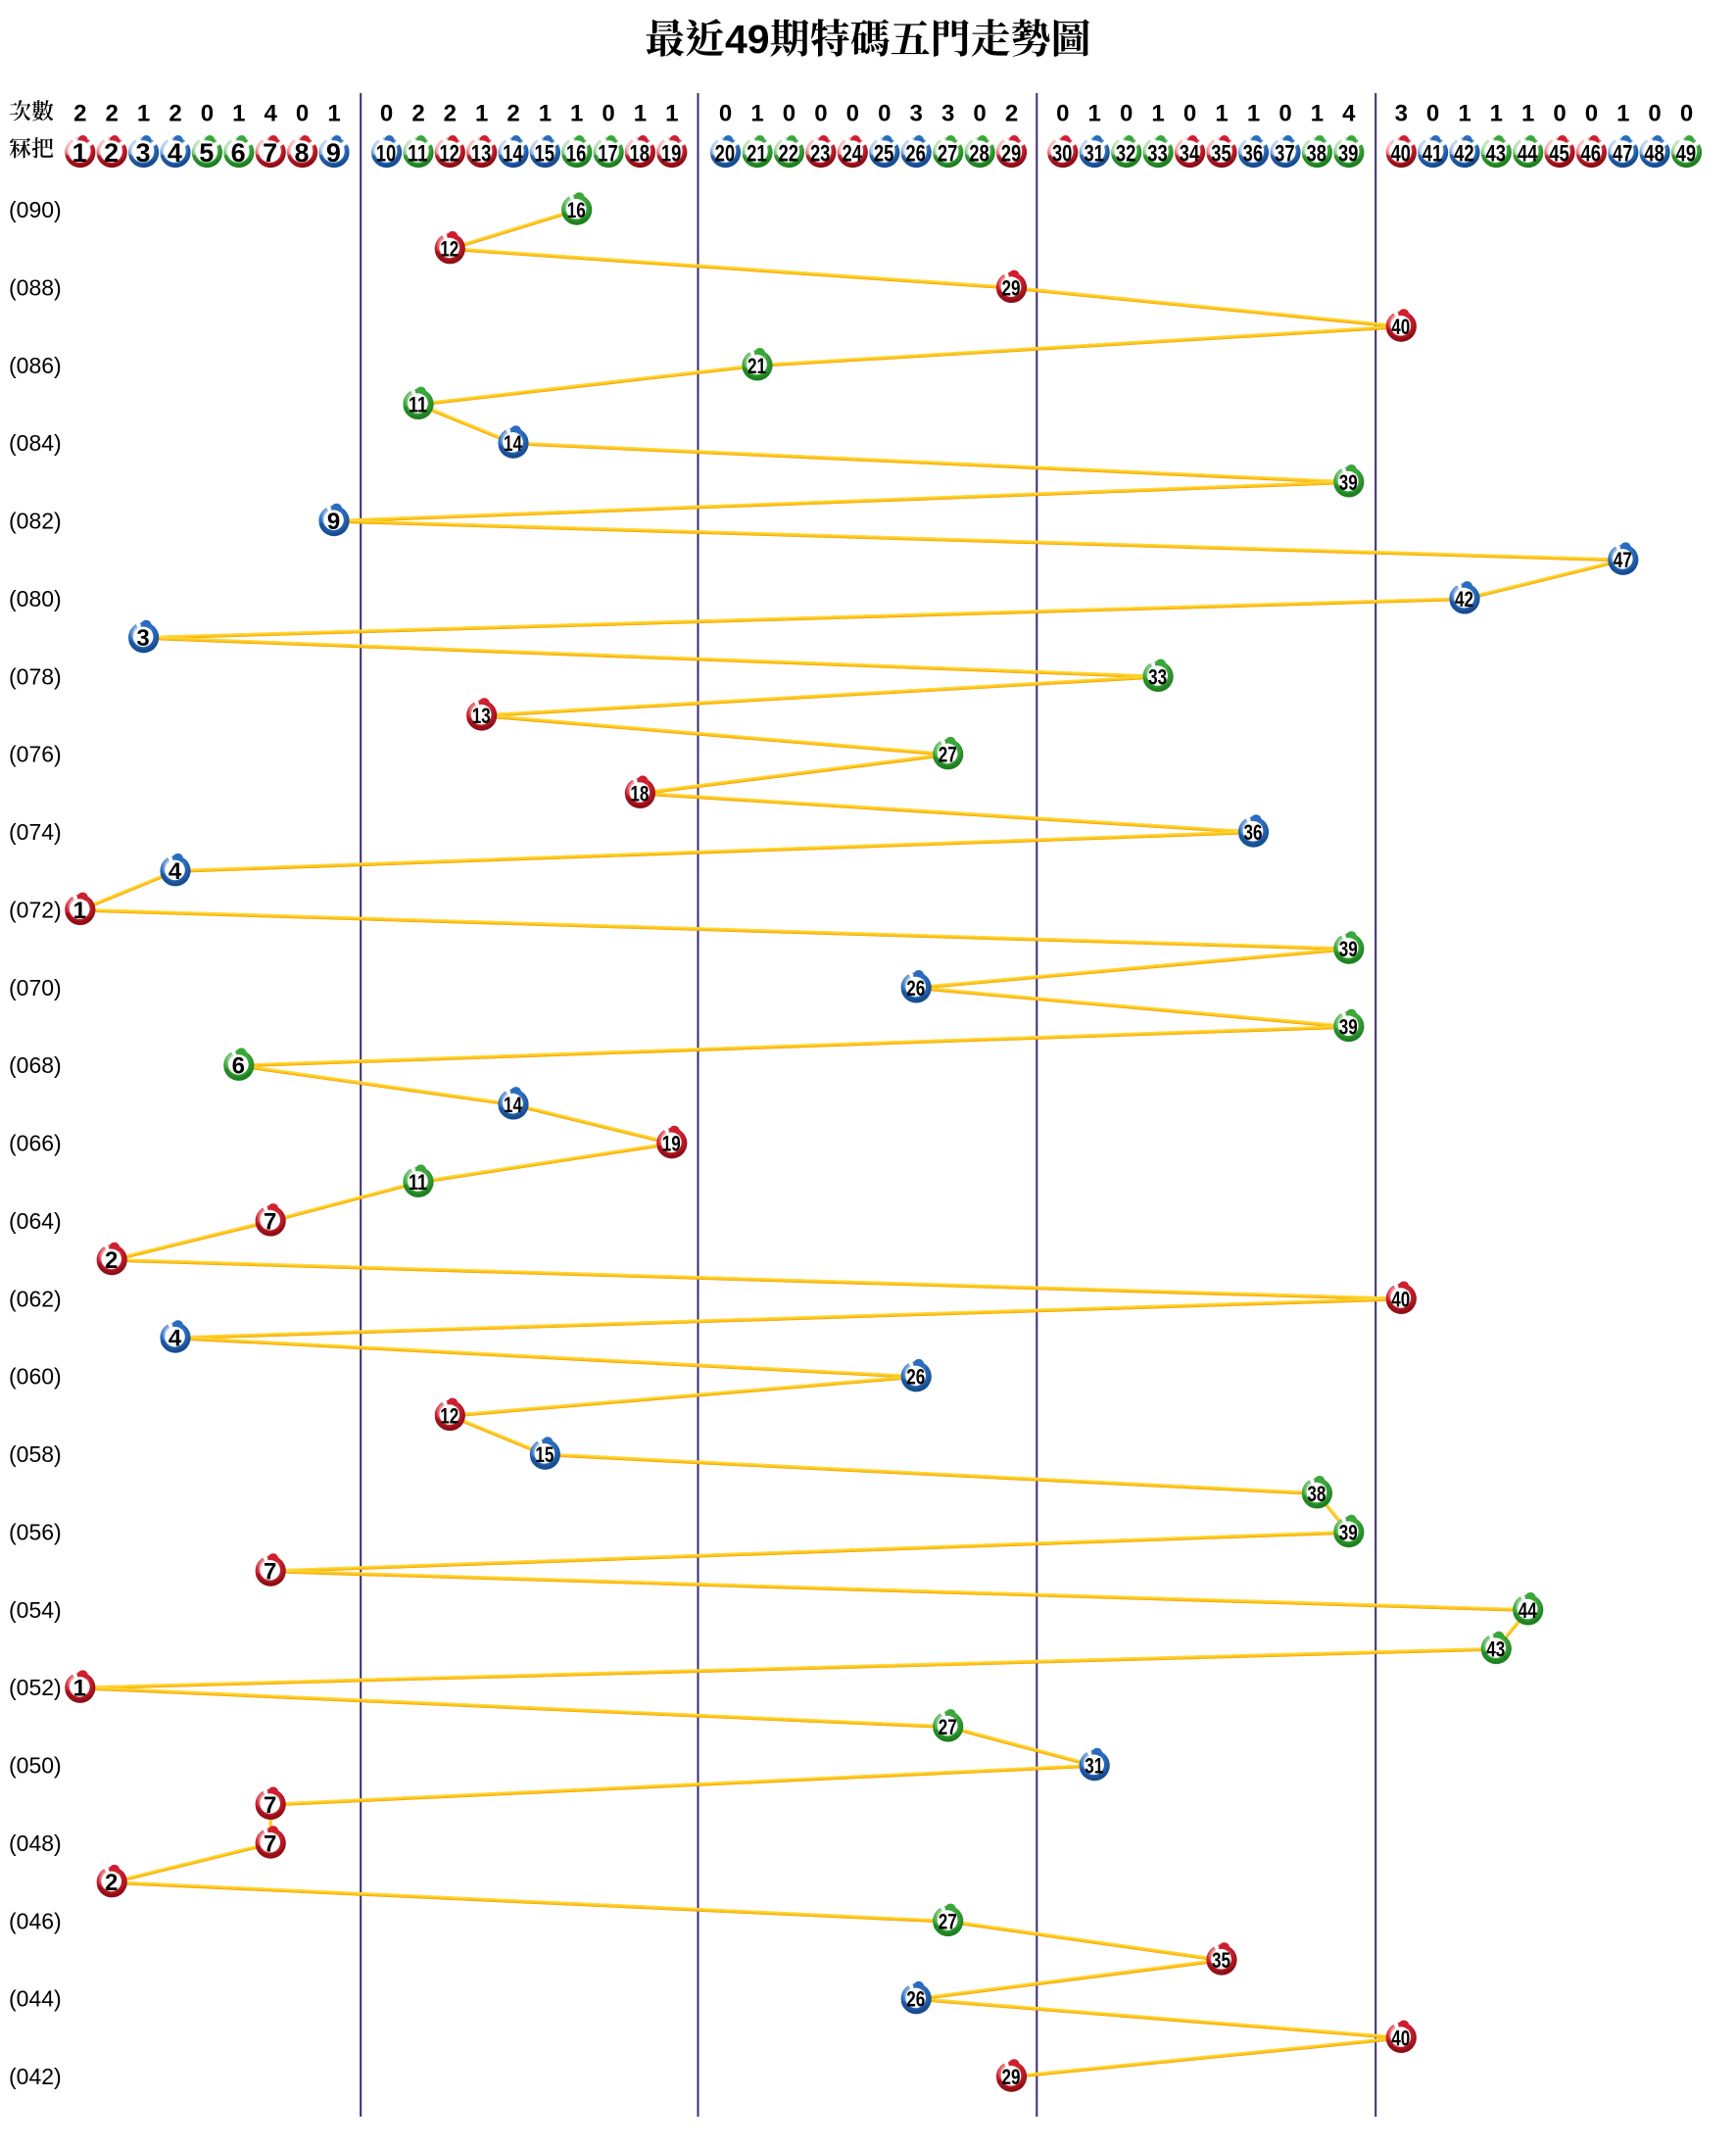 Image resolution: width=1736 pixels, height=2147 pixels. What do you see at coordinates (35, 209) in the screenshot?
I see `svg-text: (090)` at bounding box center [35, 209].